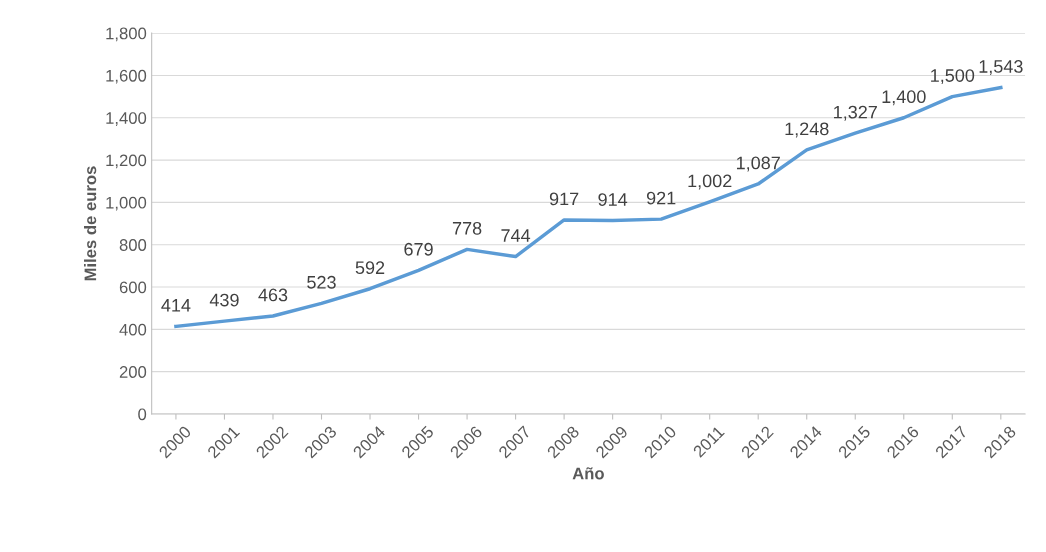 This screenshot has width=1046, height=552. What do you see at coordinates (953, 77) in the screenshot?
I see `text: 1,500` at bounding box center [953, 77].